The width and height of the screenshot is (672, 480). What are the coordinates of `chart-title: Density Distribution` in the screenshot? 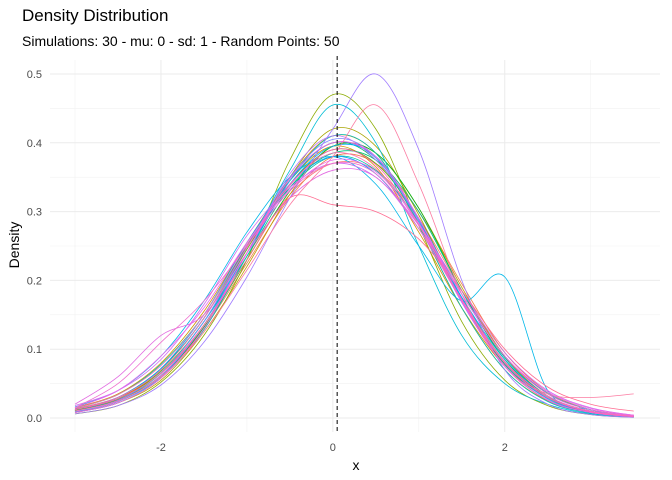 It's located at (95, 15).